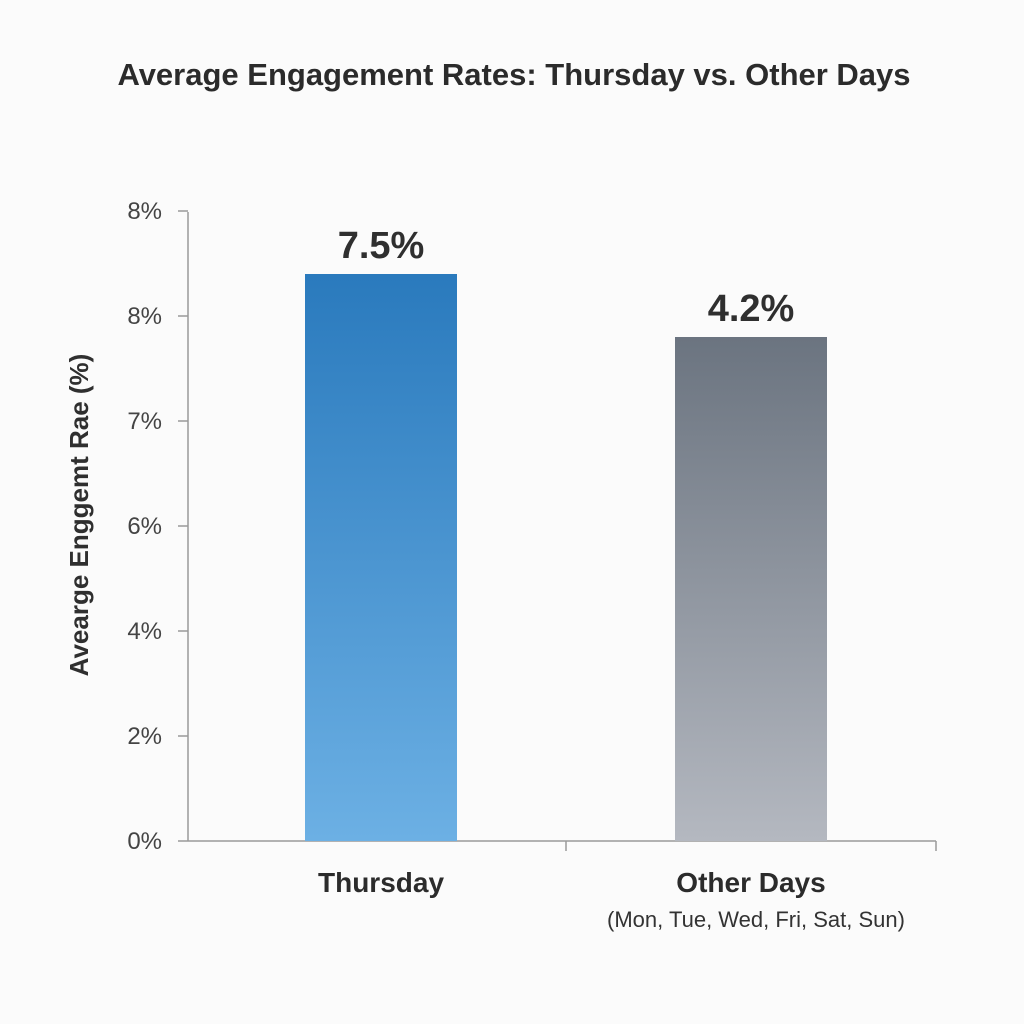 The height and width of the screenshot is (1024, 1024). What do you see at coordinates (750, 882) in the screenshot?
I see `x-category-label: Other Days` at bounding box center [750, 882].